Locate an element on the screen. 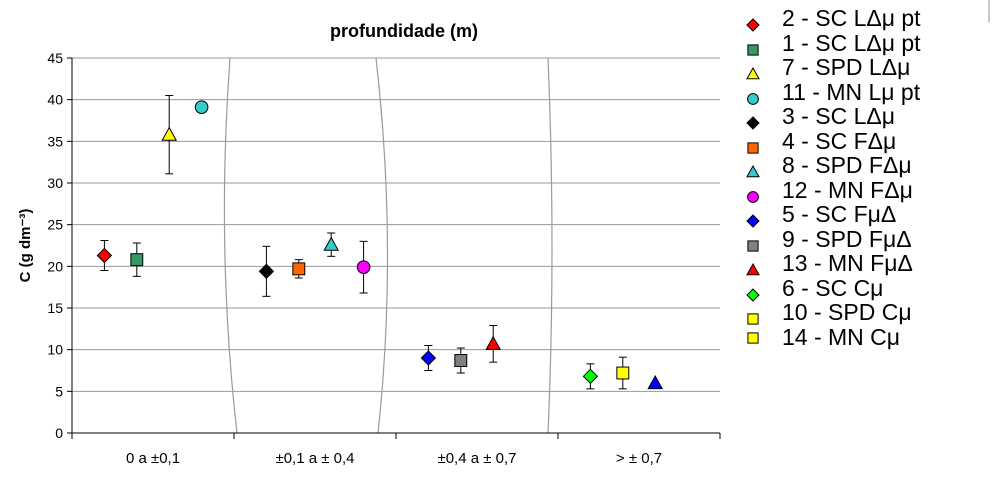 The width and height of the screenshot is (994, 484). legend-item: 11 - MN Lμ pt is located at coordinates (866, 91).